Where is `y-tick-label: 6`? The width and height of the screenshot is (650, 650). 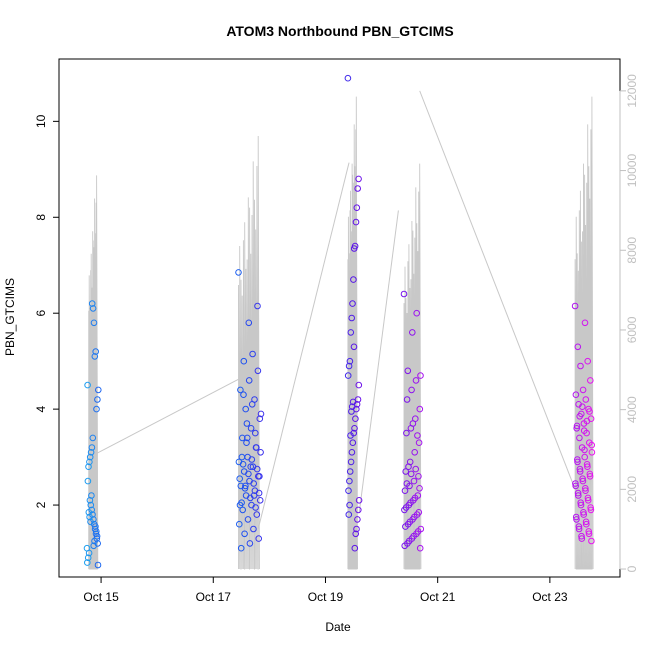 y-tick-label: 6 is located at coordinates (41, 313).